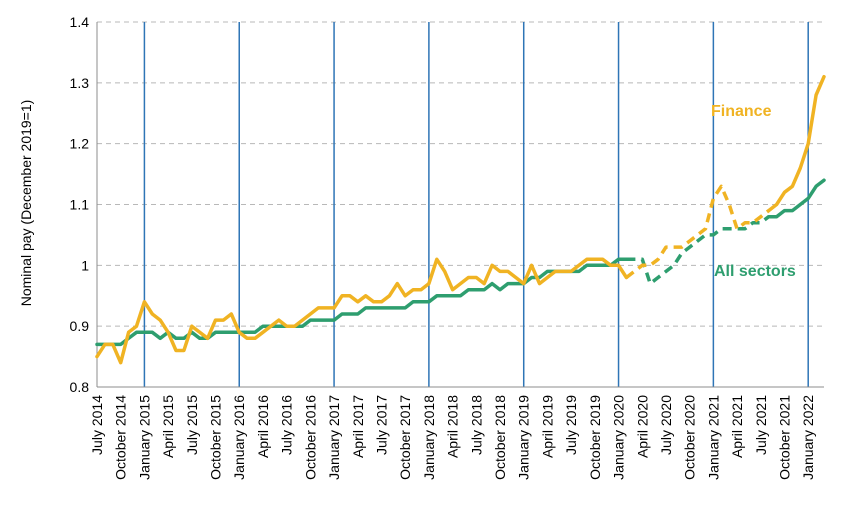 The image size is (848, 530). What do you see at coordinates (80, 387) in the screenshot?
I see `y-tick-label: 0.8` at bounding box center [80, 387].